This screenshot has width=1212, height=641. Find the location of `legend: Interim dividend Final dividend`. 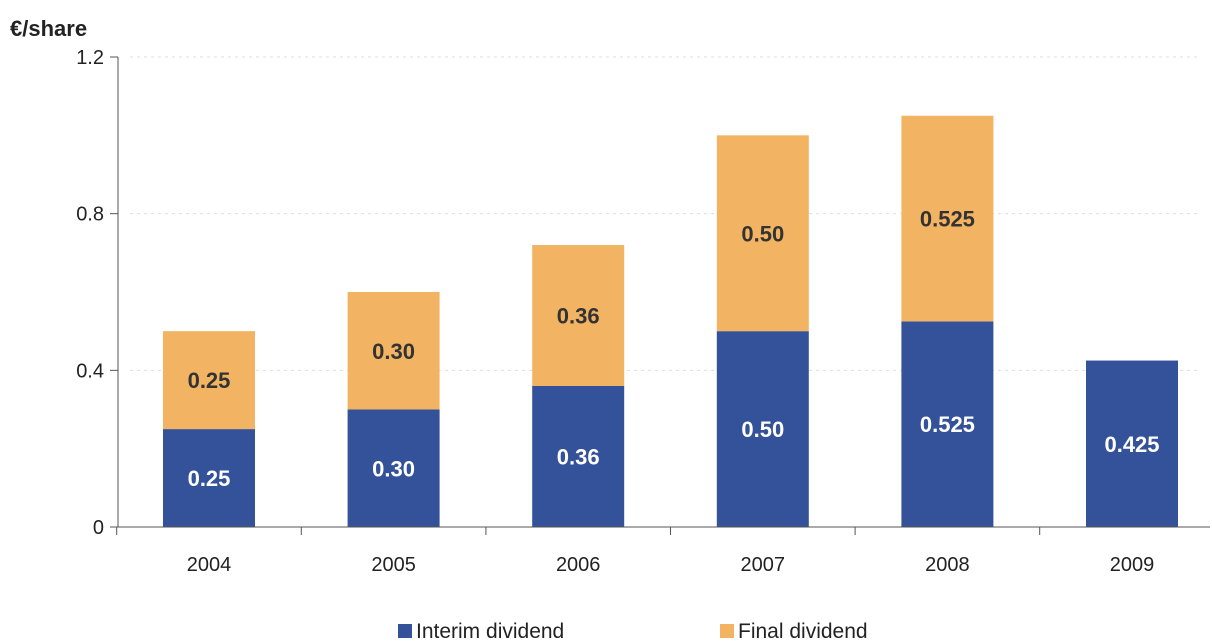

legend: Interim dividend Final dividend is located at coordinates (633, 630).